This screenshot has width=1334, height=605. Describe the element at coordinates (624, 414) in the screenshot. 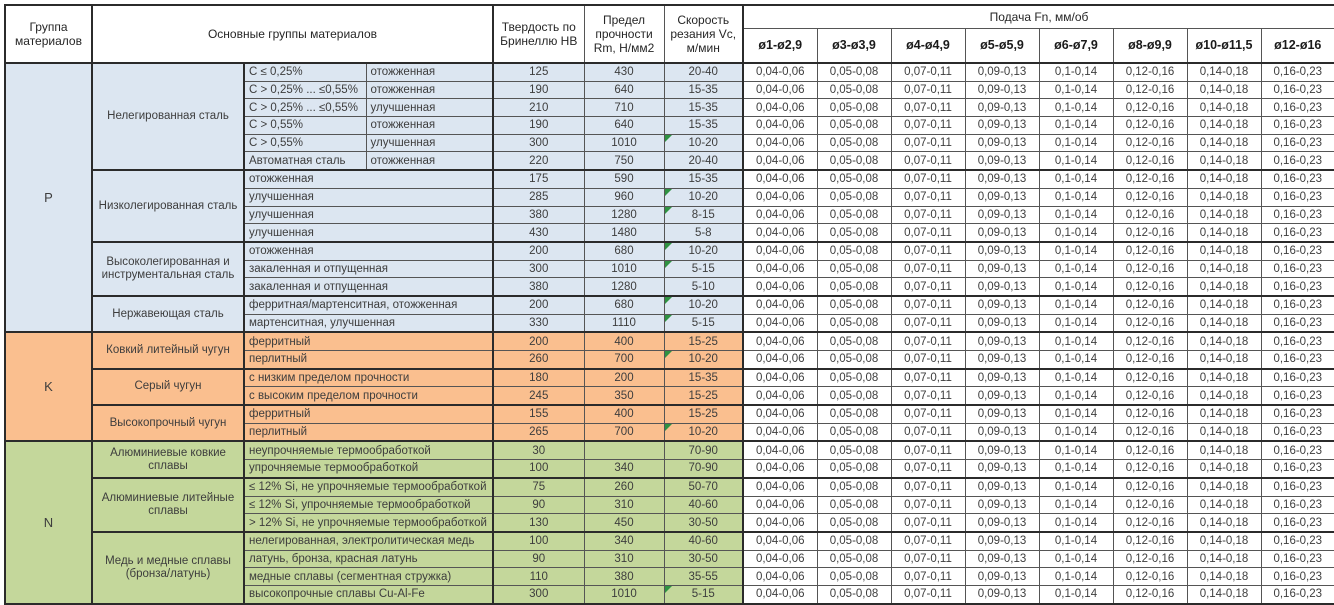

I see `strength-cell: 400` at that location.